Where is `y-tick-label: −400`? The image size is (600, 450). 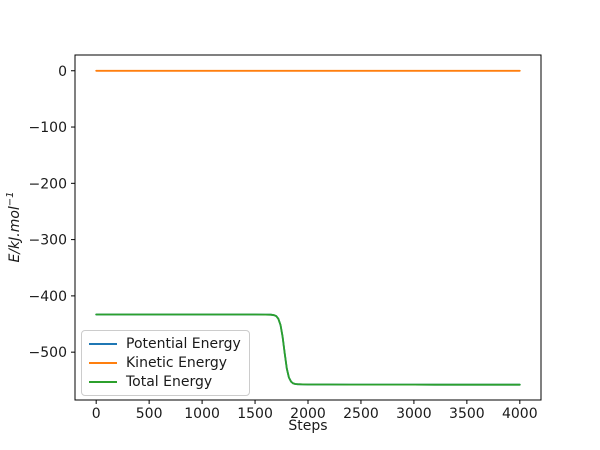 y-tick-label: −400 is located at coordinates (48, 297).